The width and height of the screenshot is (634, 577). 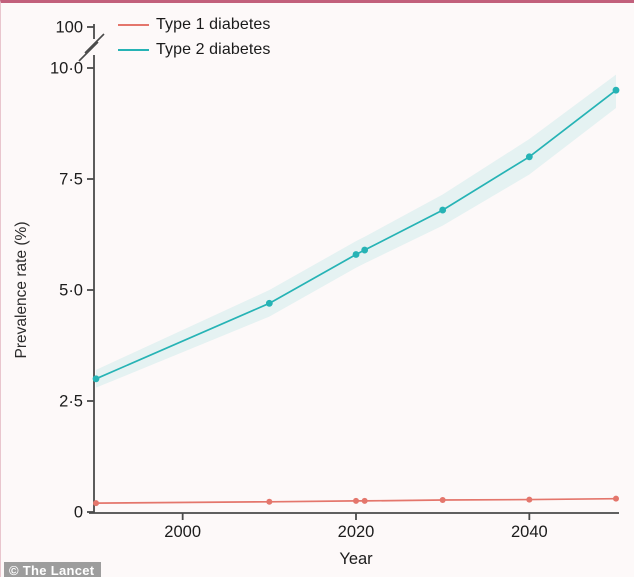 What do you see at coordinates (182, 532) in the screenshot?
I see `x-tick-label: 2000` at bounding box center [182, 532].